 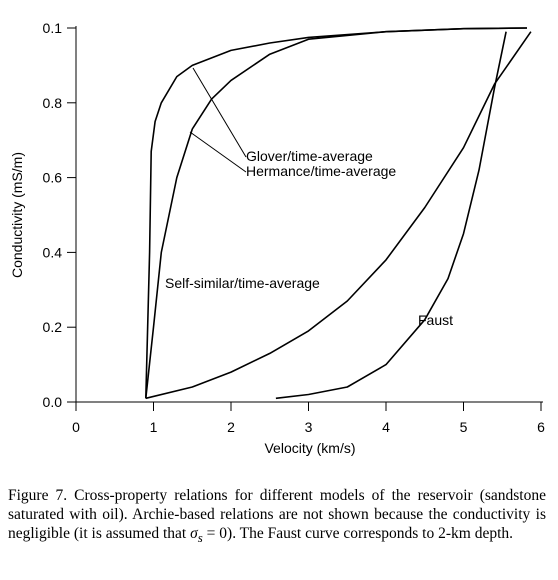 What do you see at coordinates (200, 538) in the screenshot?
I see `caption-subscript: s` at bounding box center [200, 538].